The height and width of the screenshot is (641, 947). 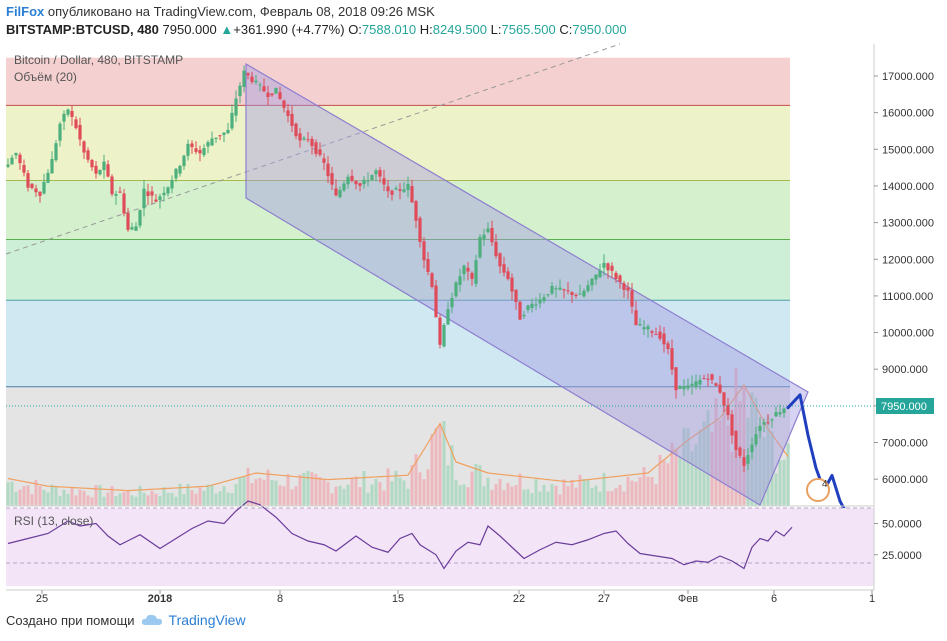 What do you see at coordinates (426, 29) in the screenshot?
I see `high-label: H:` at bounding box center [426, 29].